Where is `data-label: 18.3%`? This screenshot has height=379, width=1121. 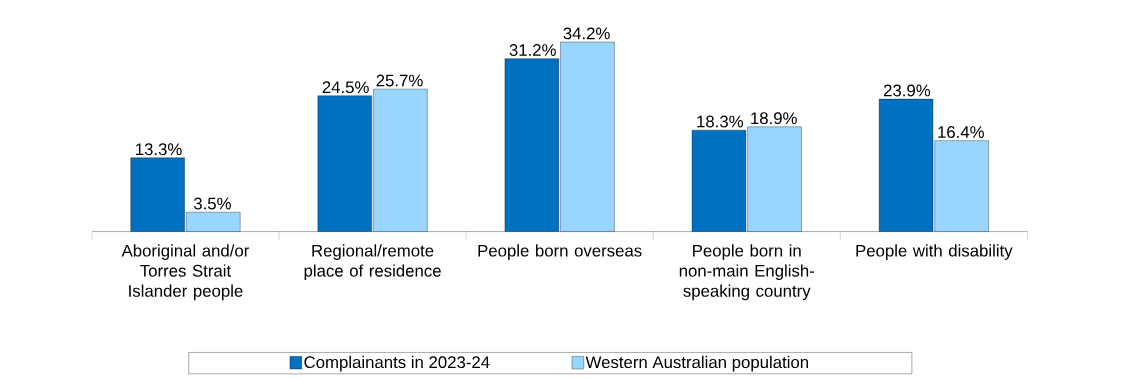
data-label: 18.3% is located at coordinates (720, 121).